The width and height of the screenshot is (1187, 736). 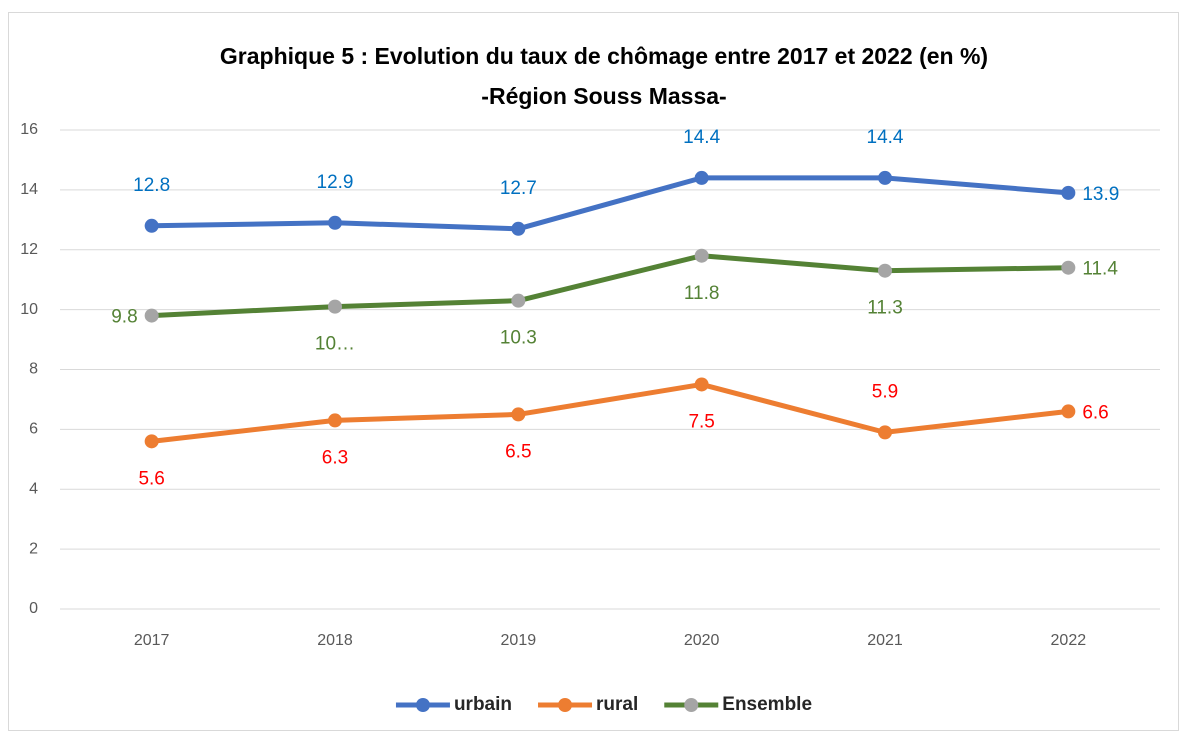 I want to click on legend-label: Ensemble, so click(x=767, y=704).